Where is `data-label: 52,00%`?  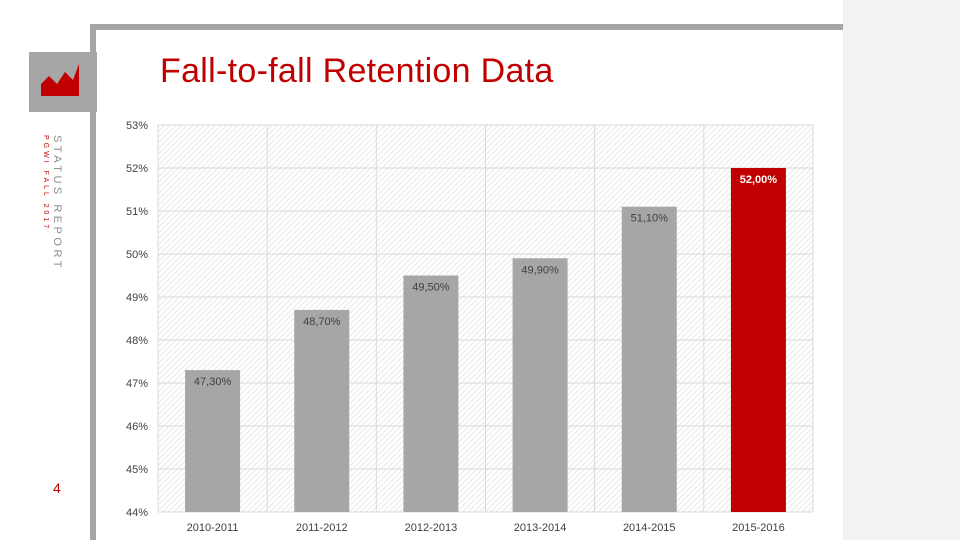 data-label: 52,00% is located at coordinates (759, 180).